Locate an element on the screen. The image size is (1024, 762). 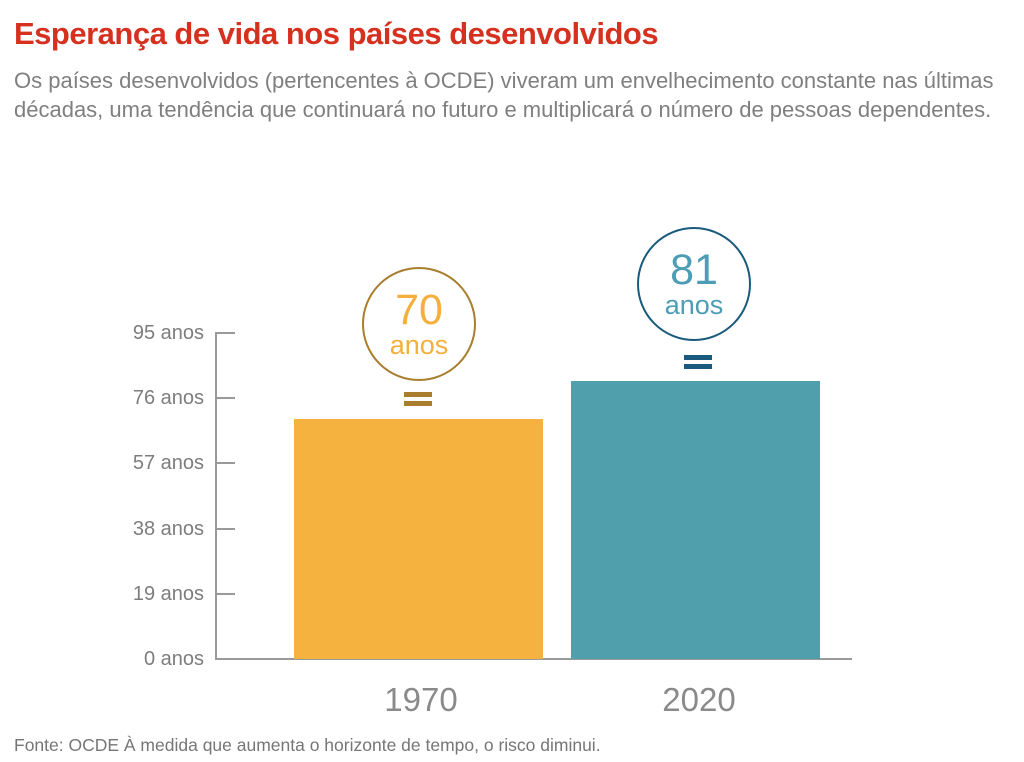
y-tick-label: 57 anos is located at coordinates (168, 463).